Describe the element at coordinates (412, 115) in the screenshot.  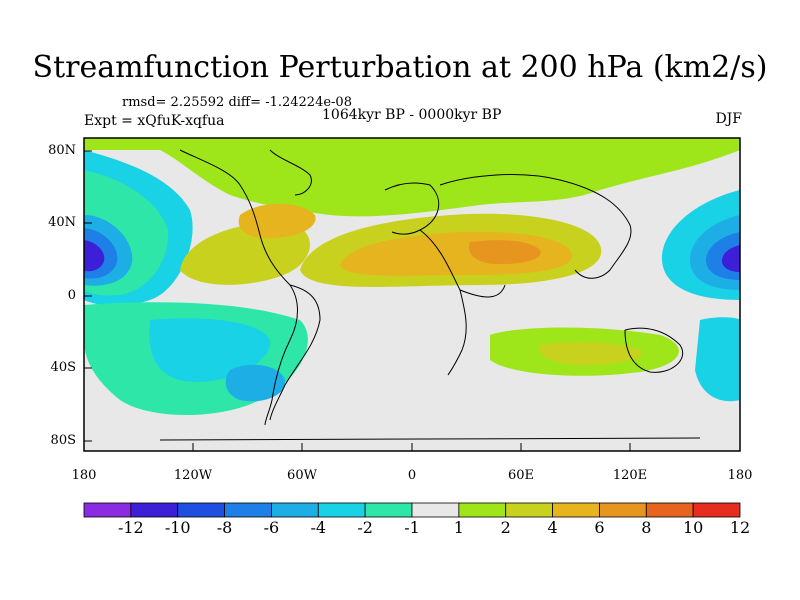
I see `period-label: 1064kyr BP - 0000kyr BP` at that location.